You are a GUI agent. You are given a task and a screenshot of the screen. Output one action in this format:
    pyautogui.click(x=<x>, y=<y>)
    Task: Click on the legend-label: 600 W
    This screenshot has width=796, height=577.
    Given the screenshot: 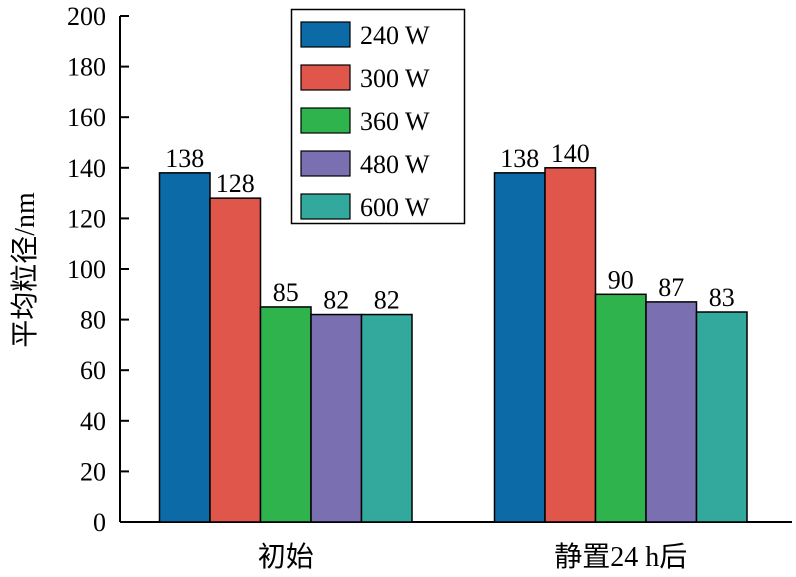 What is the action you would take?
    pyautogui.click(x=395, y=207)
    